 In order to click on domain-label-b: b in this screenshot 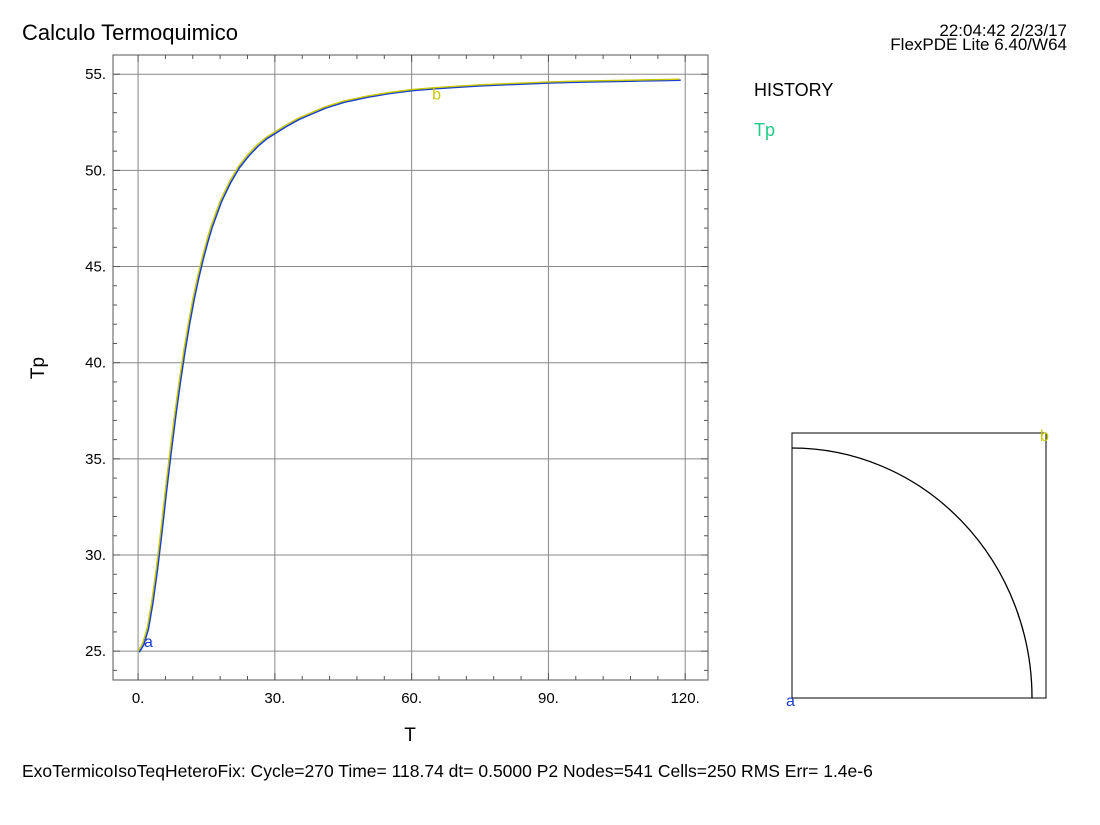, I will do `click(1044, 436)`.